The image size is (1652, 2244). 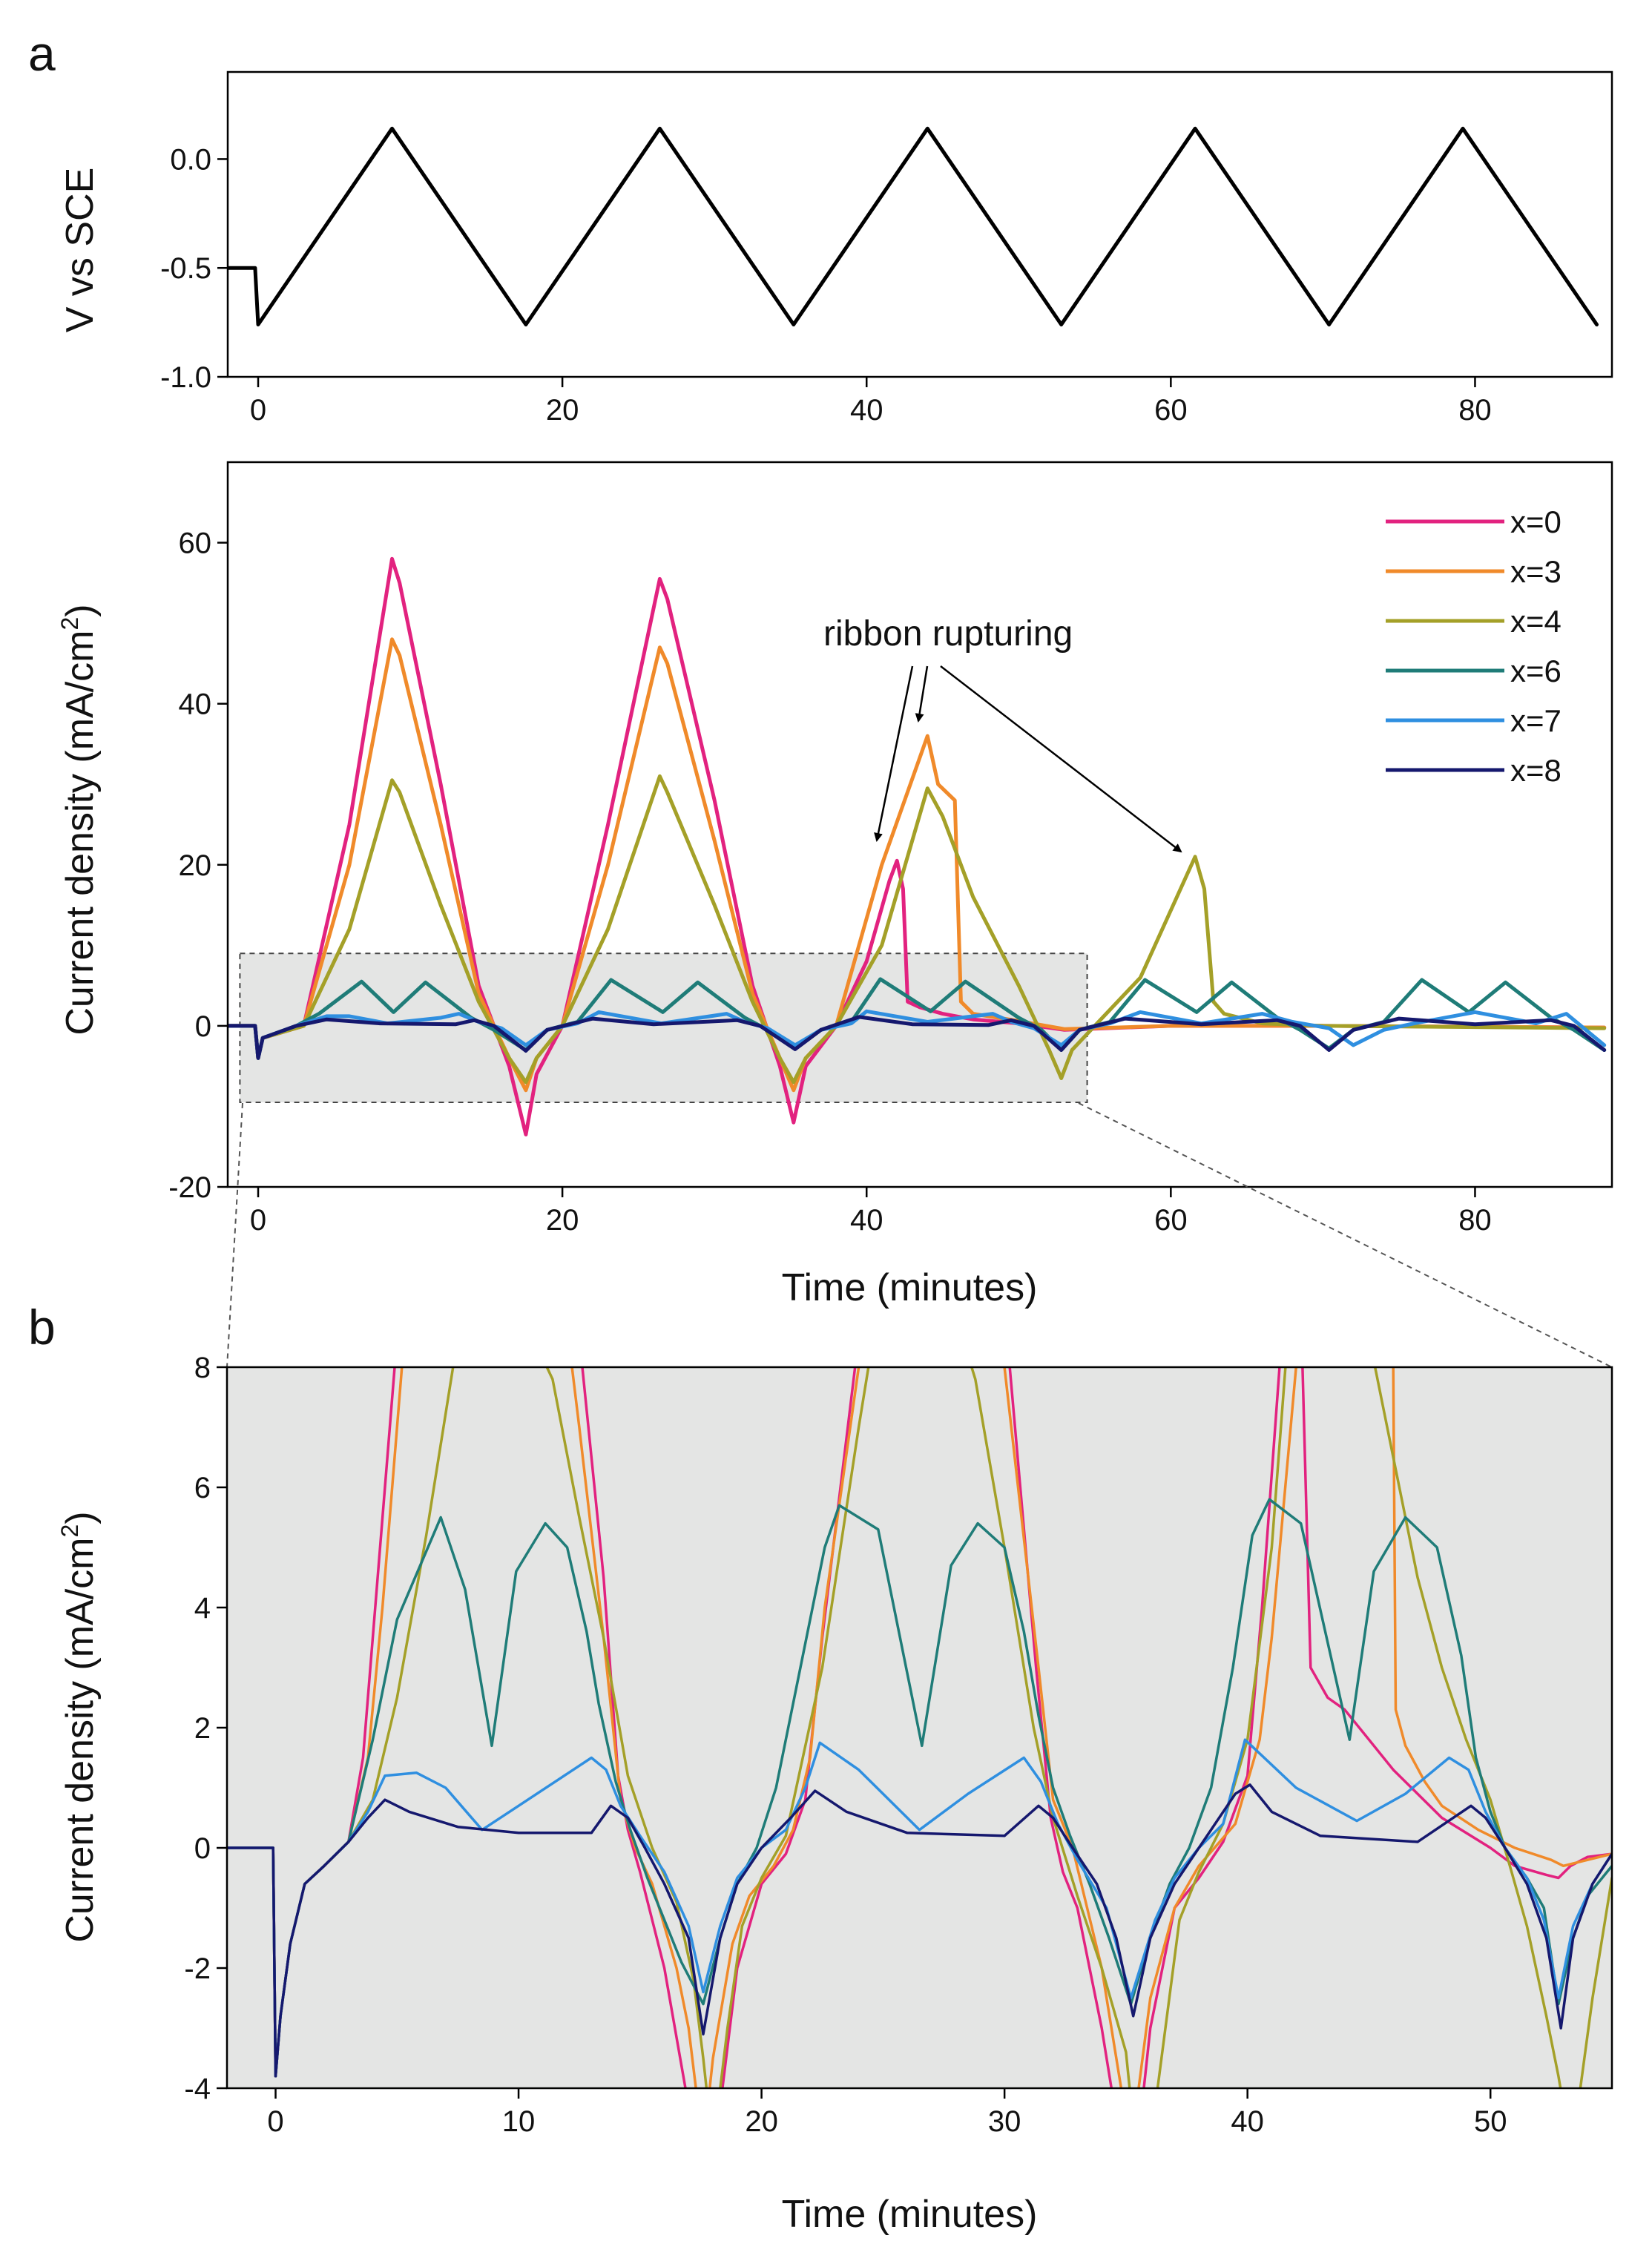 I want to click on rupture-annotation: ribbon rupturing, so click(x=1002, y=734).